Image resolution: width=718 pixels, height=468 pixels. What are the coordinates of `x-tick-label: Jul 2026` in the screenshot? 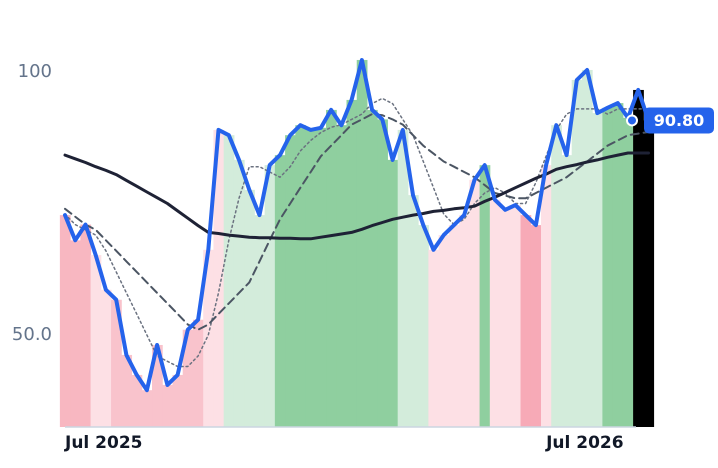 It's located at (584, 443).